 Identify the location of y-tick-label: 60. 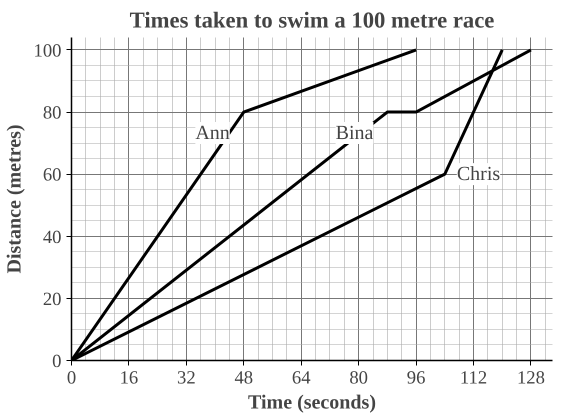
(52, 175).